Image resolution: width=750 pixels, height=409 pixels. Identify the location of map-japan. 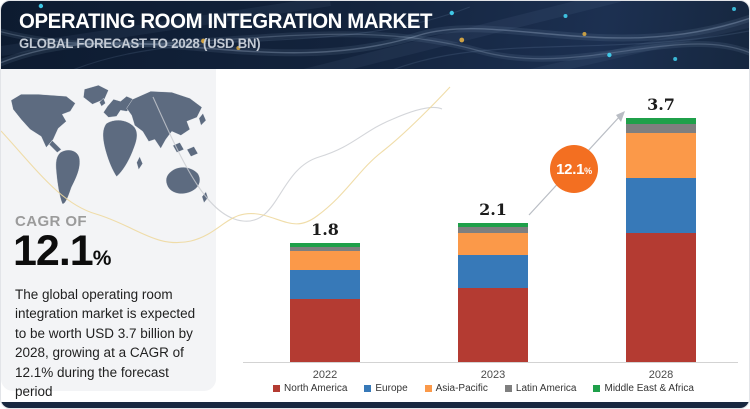
(202, 119).